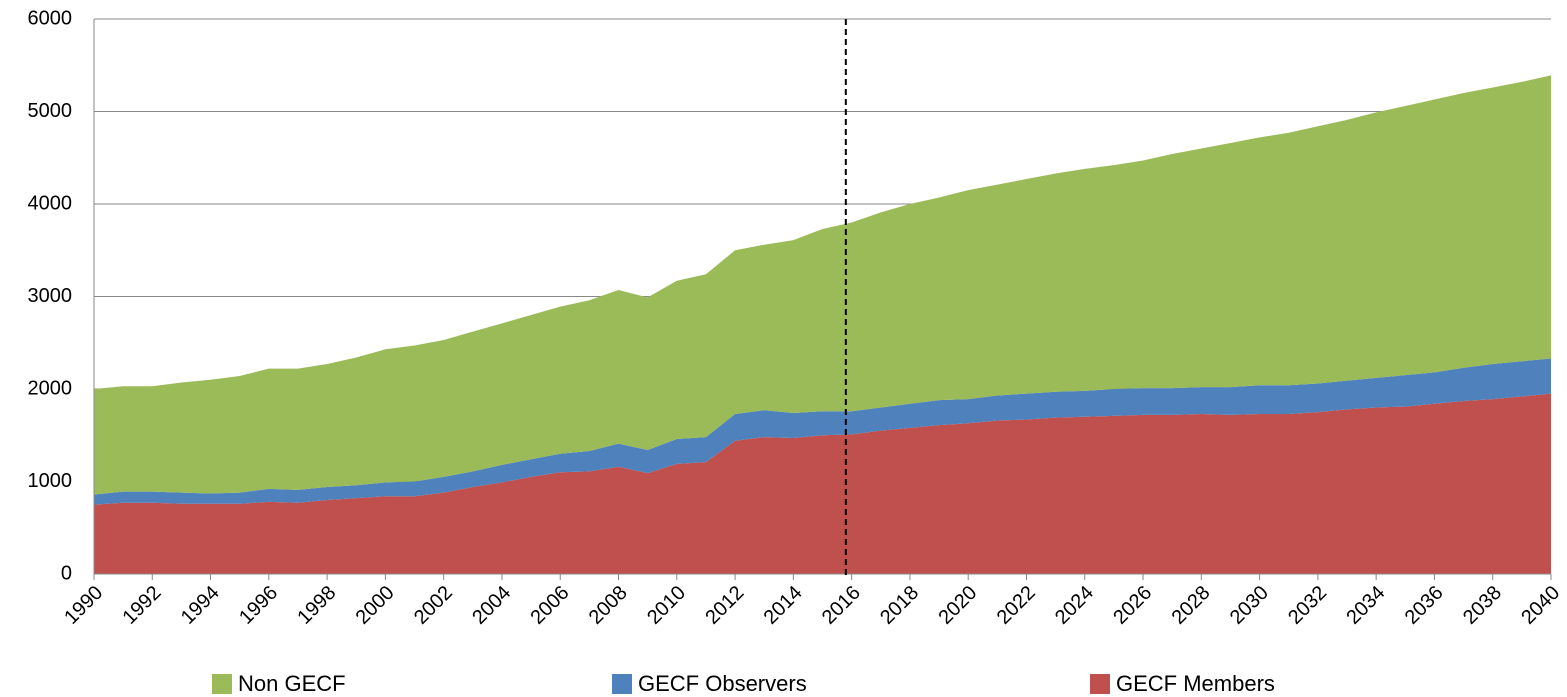 Image resolution: width=1567 pixels, height=697 pixels. Describe the element at coordinates (724, 605) in the screenshot. I see `x-tick-label: 2012` at that location.